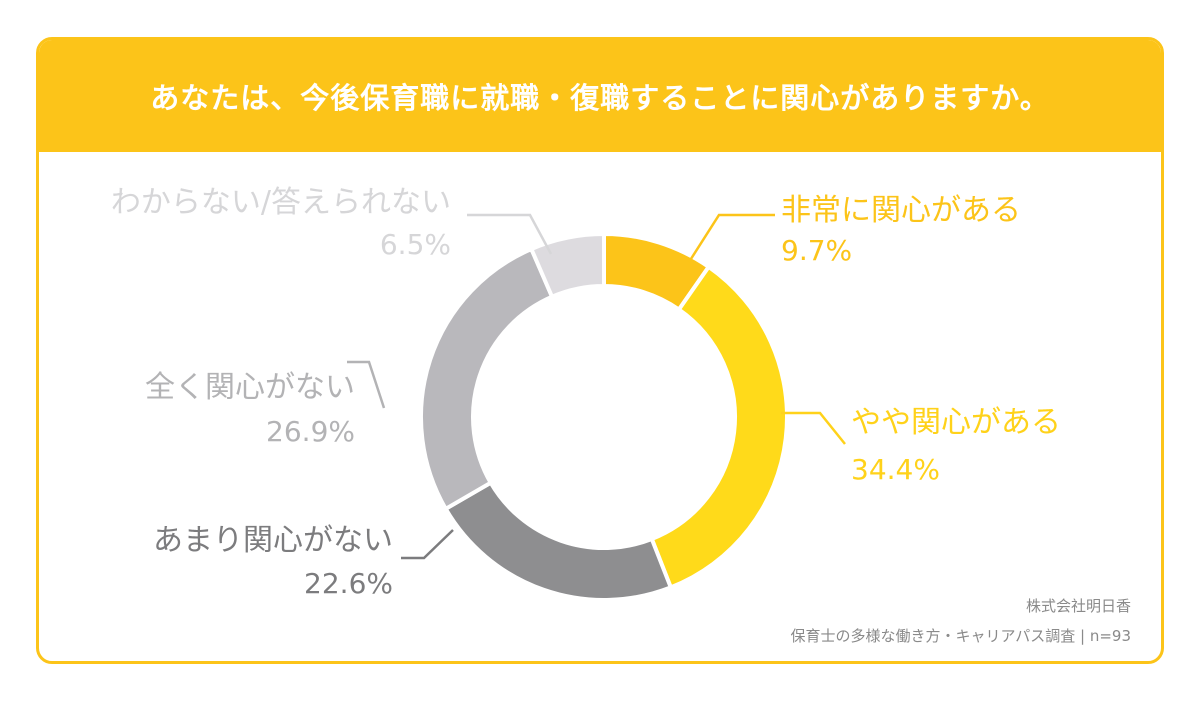  What do you see at coordinates (895, 469) in the screenshot?
I see `slice-value: 34.4%` at bounding box center [895, 469].